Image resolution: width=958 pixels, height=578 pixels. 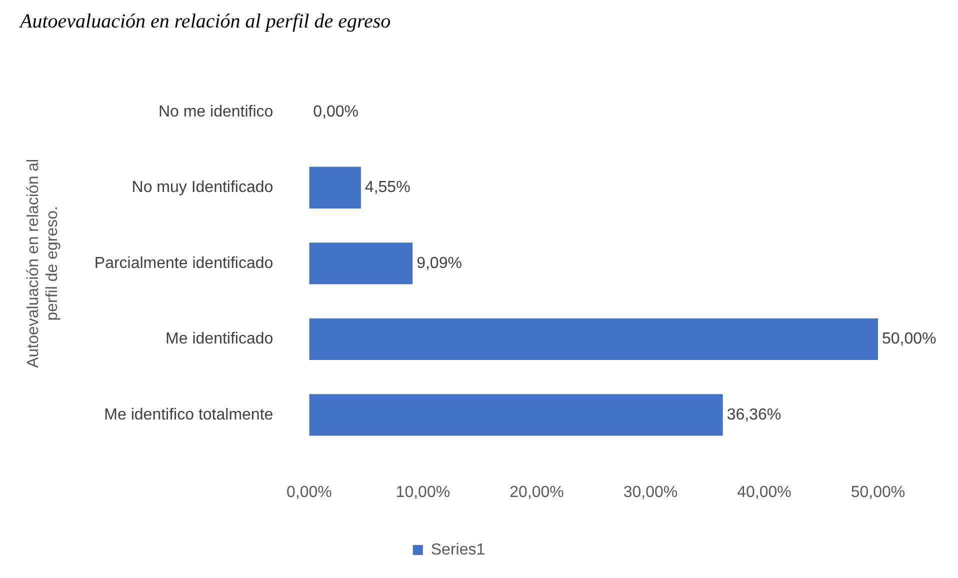 I want to click on y-tick-label: No muy Identificado, so click(x=203, y=187).